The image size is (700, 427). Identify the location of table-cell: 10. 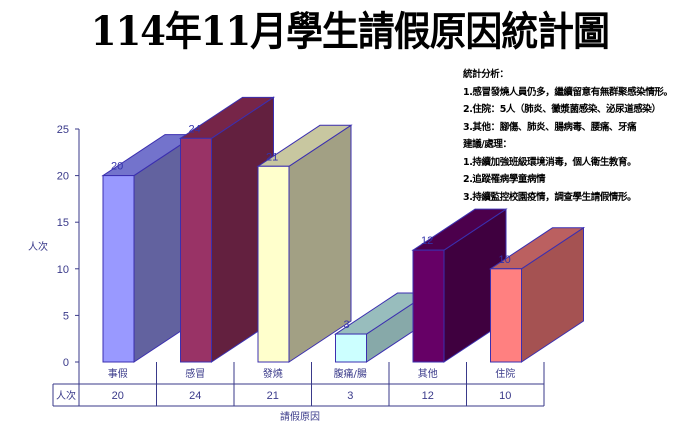
(505, 396).